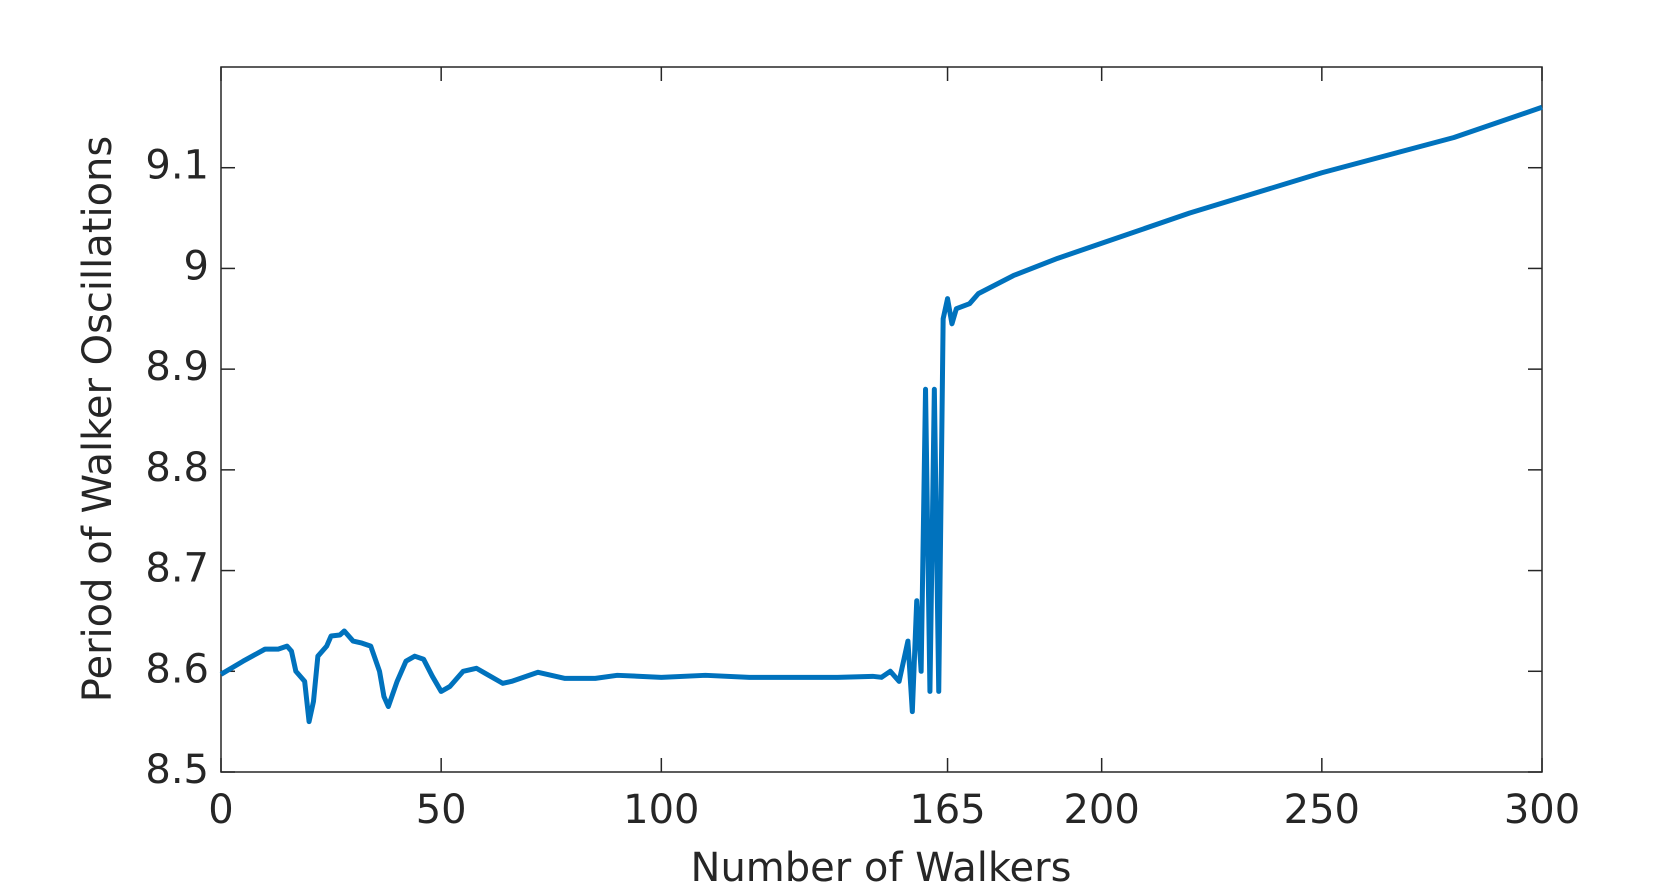 This screenshot has width=1680, height=896. I want to click on x-tick-label: 50, so click(441, 810).